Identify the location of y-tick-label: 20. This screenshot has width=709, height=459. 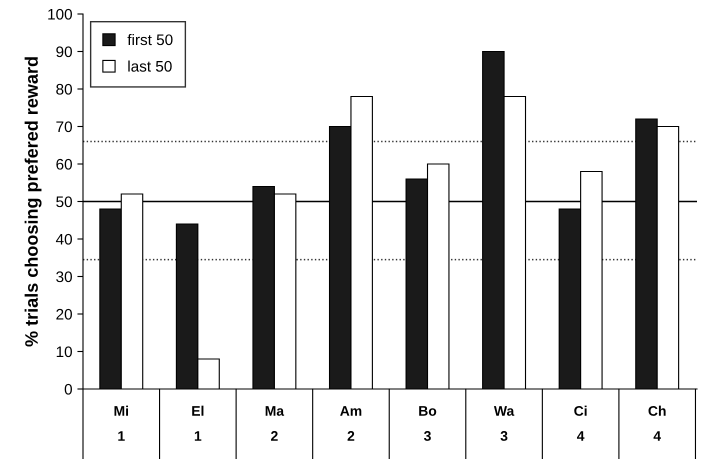
(64, 314).